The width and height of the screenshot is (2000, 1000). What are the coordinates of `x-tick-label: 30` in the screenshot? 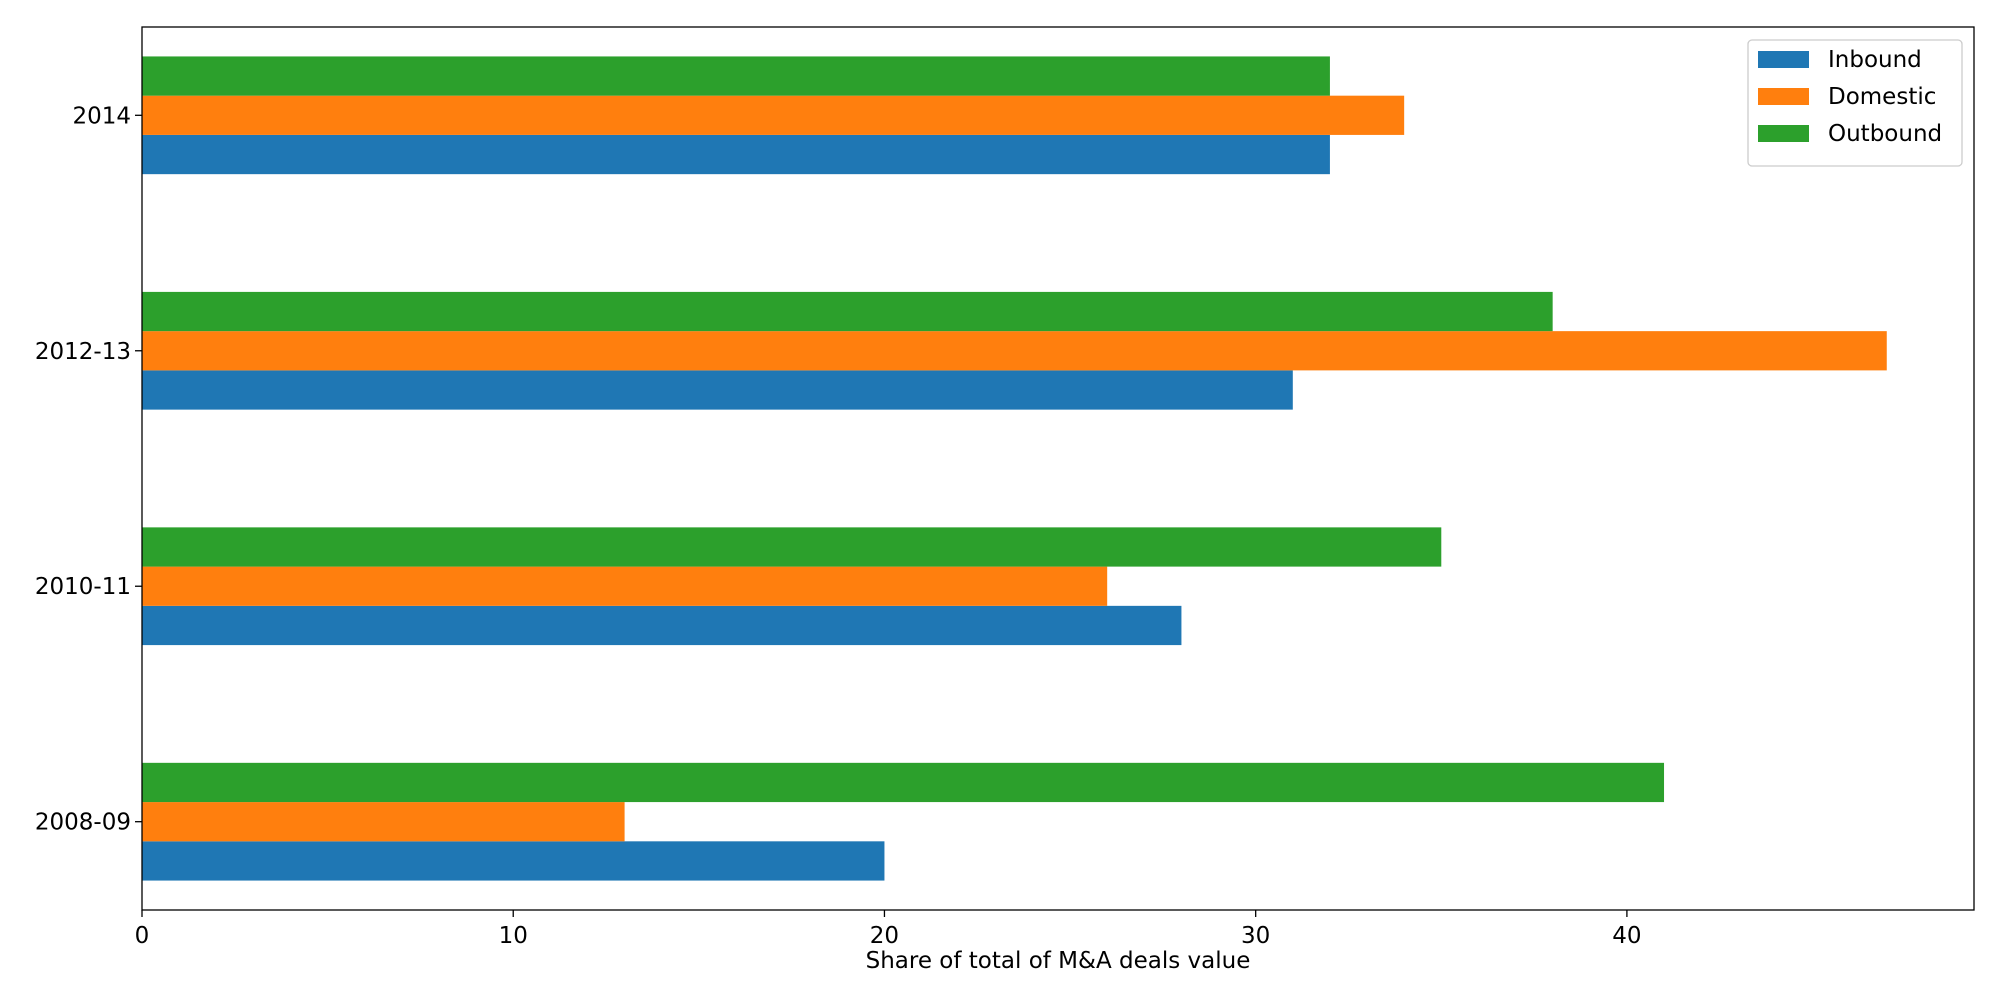 It's located at (1255, 936).